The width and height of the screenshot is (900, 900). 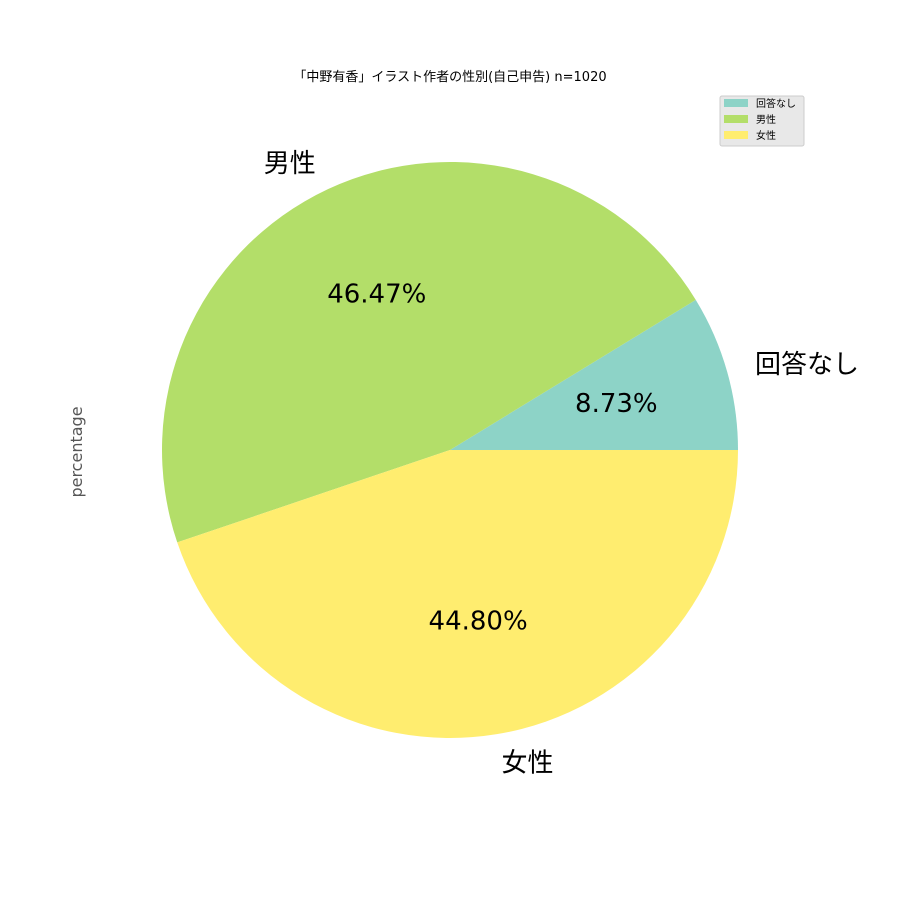 What do you see at coordinates (376, 294) in the screenshot?
I see `slice-percentage: 46.47%` at bounding box center [376, 294].